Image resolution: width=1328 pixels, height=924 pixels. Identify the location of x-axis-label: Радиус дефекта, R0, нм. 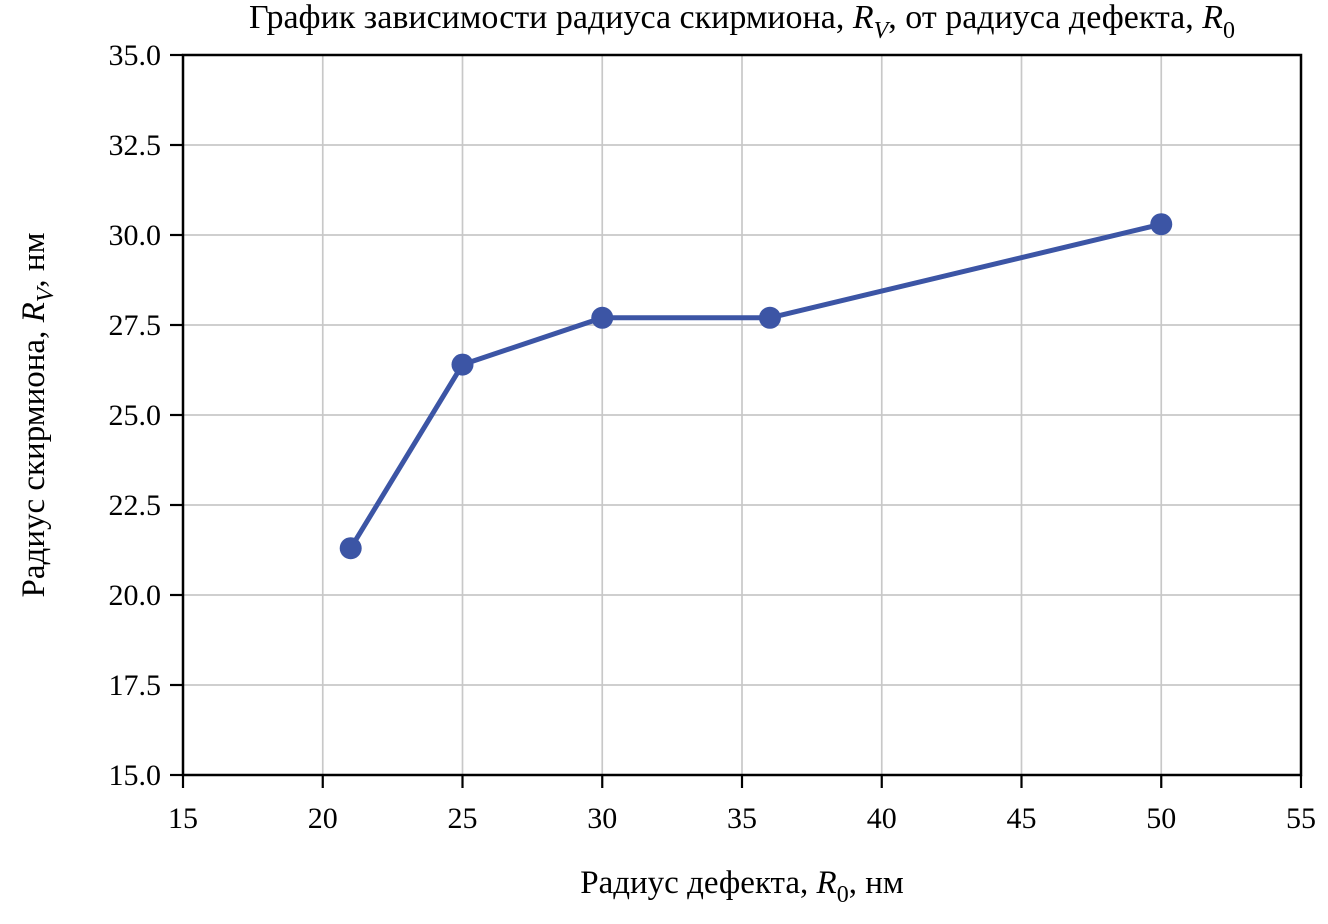
(742, 886).